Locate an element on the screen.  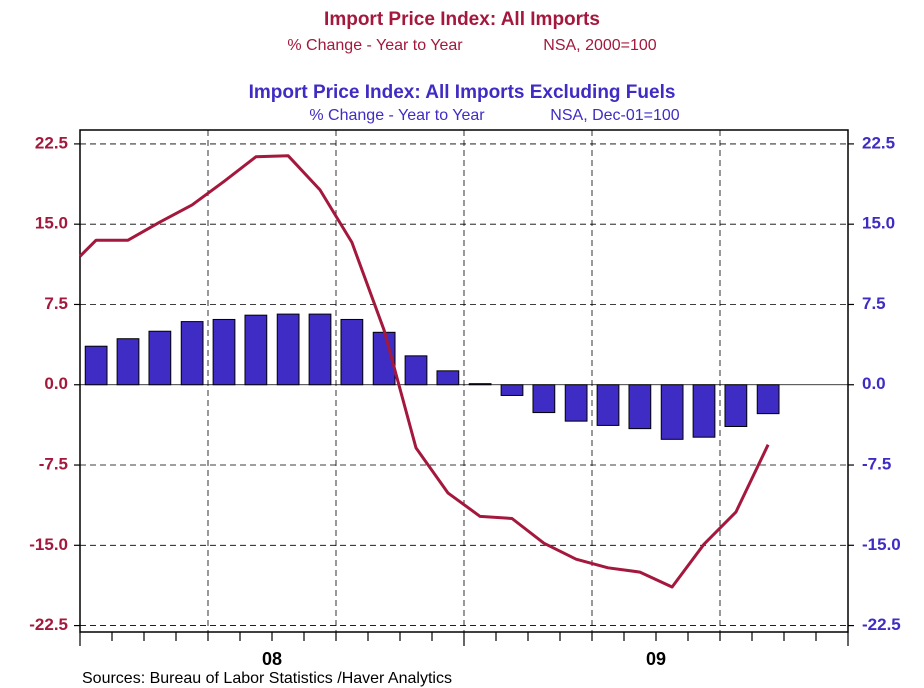
y-tick-label: -22.5 is located at coordinates (48, 624).